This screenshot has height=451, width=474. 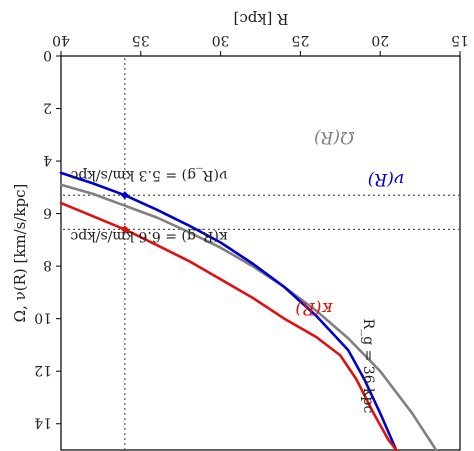 What do you see at coordinates (300, 40) in the screenshot?
I see `x-tick-label-2: 25` at bounding box center [300, 40].